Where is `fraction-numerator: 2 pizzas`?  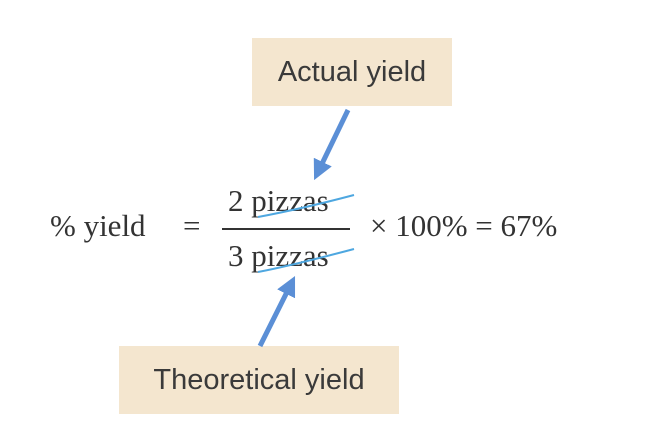
fraction-numerator: 2 pizzas is located at coordinates (278, 200).